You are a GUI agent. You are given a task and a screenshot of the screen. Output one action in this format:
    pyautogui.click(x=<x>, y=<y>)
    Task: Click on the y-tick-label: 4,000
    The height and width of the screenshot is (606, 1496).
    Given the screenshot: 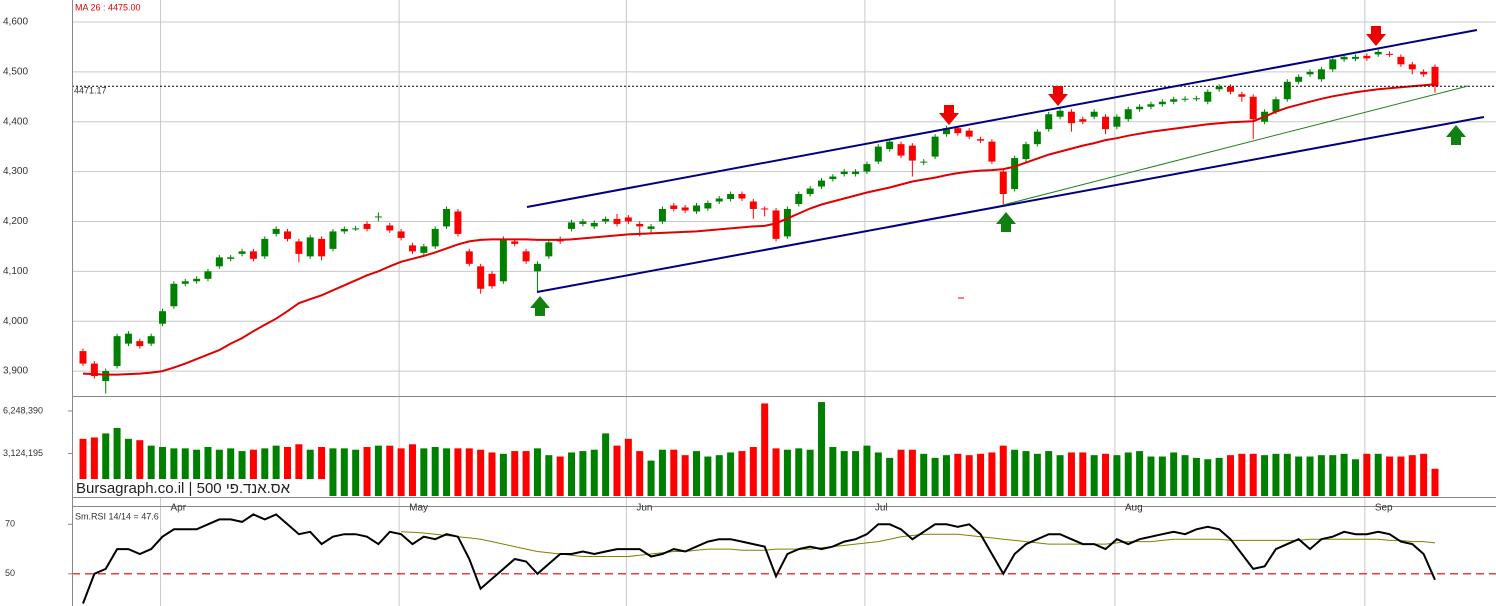 What is the action you would take?
    pyautogui.click(x=15, y=321)
    